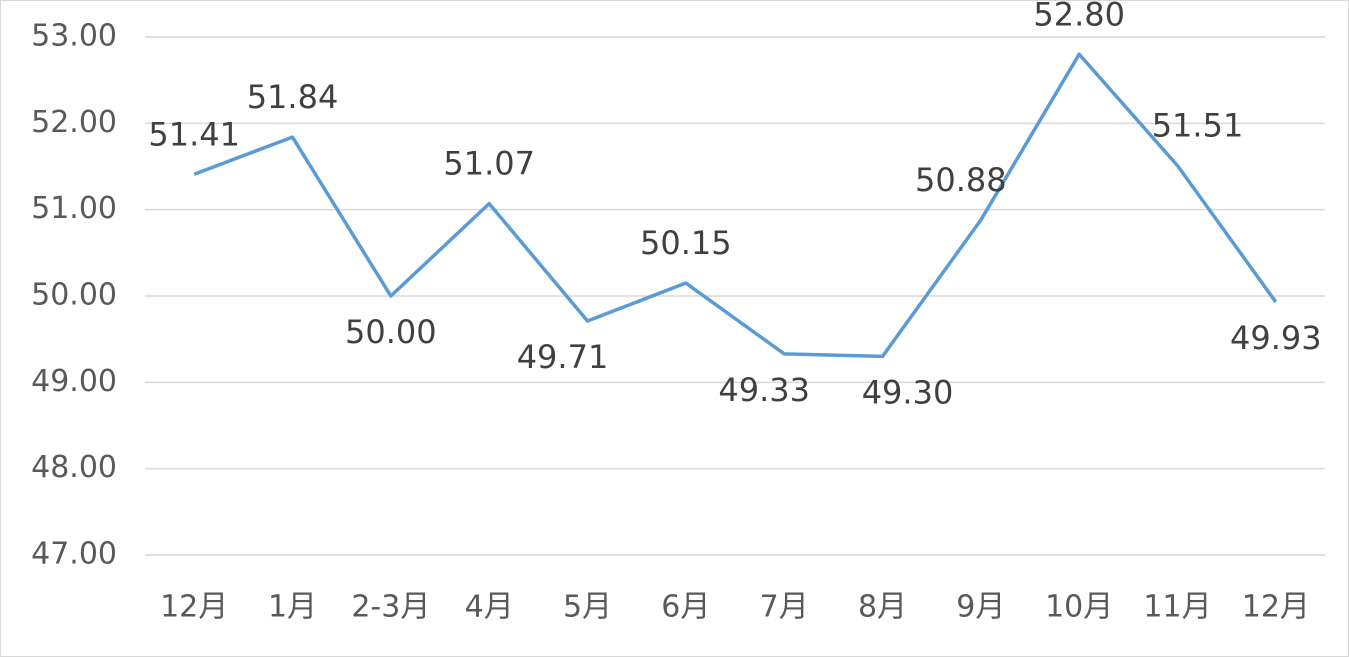 The height and width of the screenshot is (657, 1349). I want to click on data-label: 50.88, so click(961, 180).